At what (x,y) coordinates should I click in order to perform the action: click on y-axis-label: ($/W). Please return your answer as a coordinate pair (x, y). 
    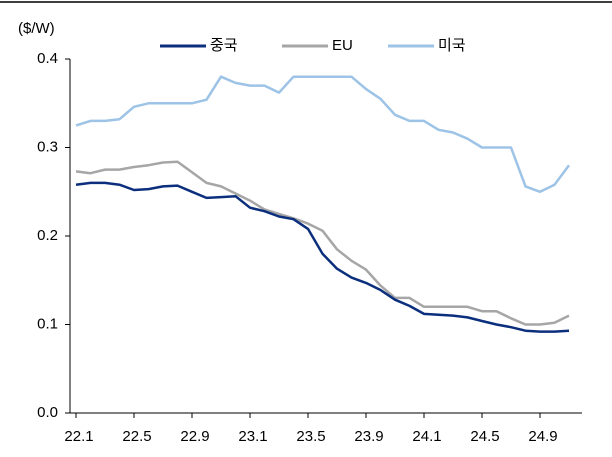
    Looking at the image, I should click on (36, 28).